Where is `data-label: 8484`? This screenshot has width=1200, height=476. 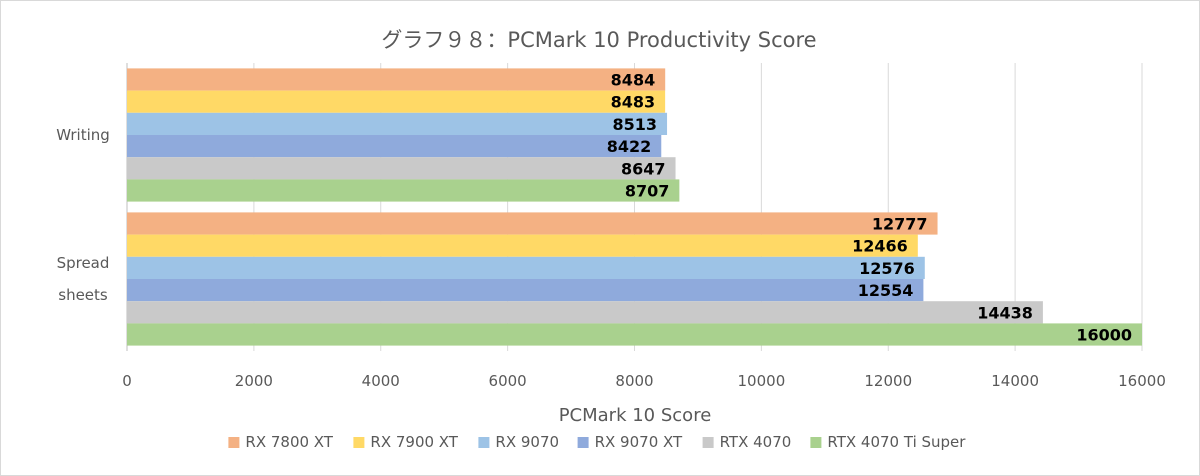
data-label: 8484 is located at coordinates (633, 80).